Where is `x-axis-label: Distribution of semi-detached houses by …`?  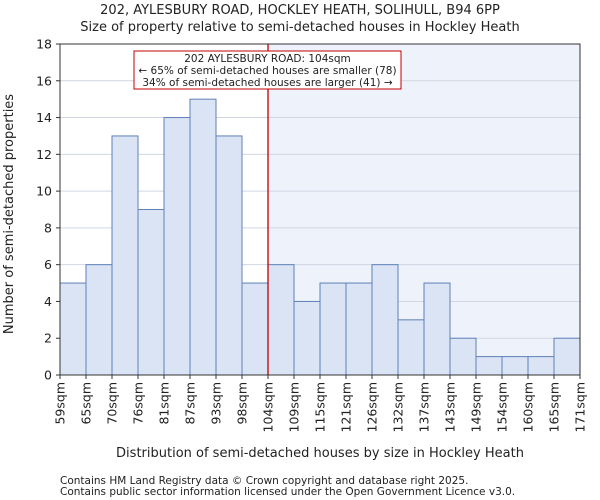
x-axis-label: Distribution of semi-detached houses by … is located at coordinates (320, 453).